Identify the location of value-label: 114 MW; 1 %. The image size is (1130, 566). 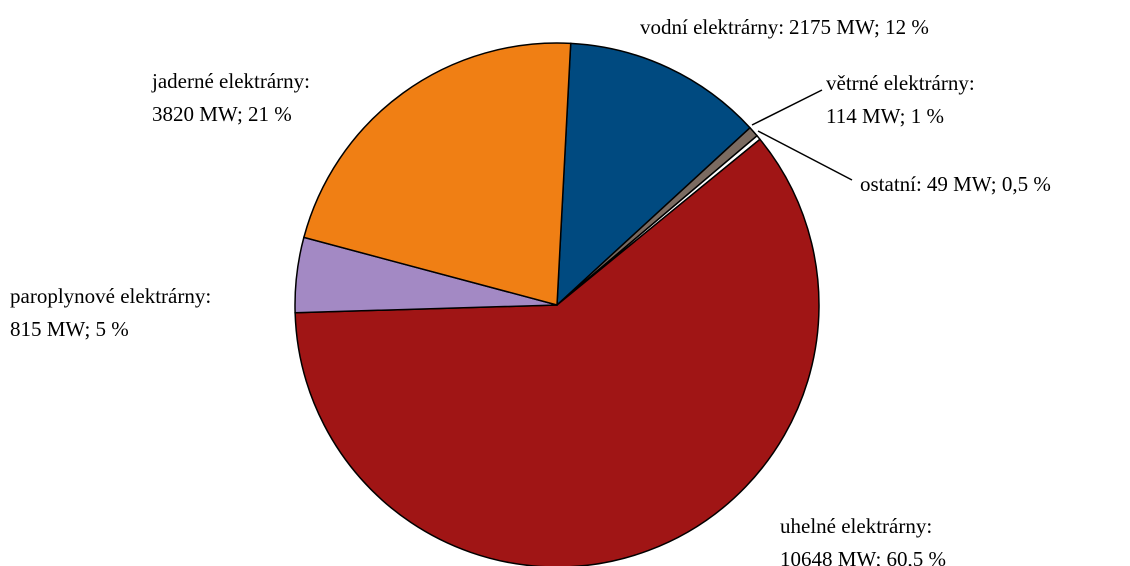
(885, 116).